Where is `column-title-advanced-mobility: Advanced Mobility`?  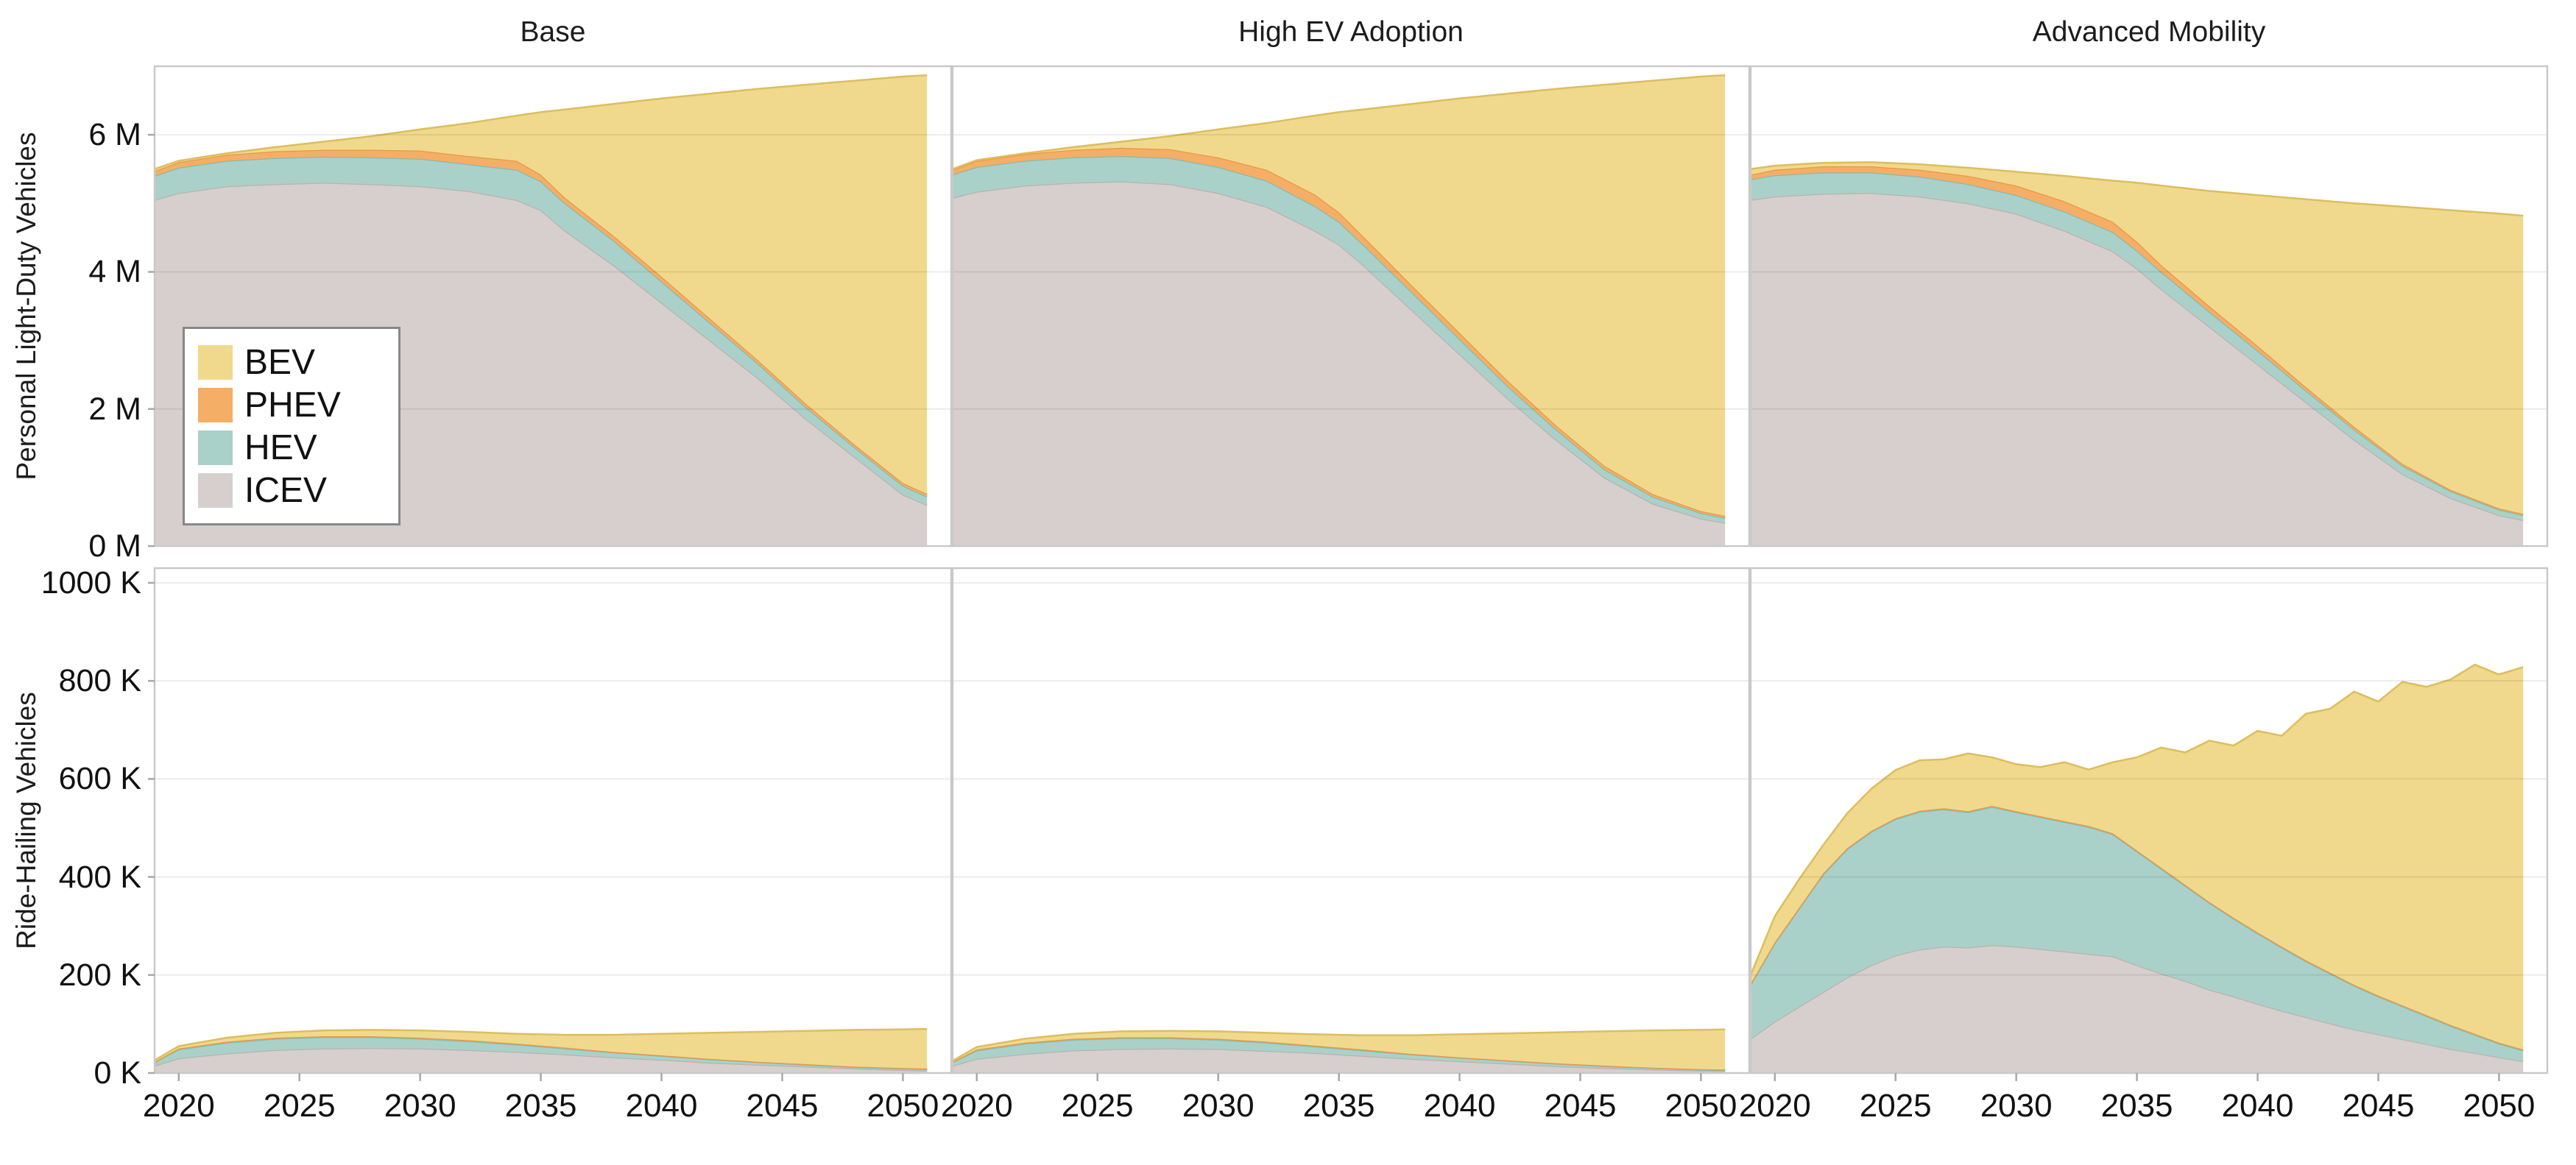 column-title-advanced-mobility: Advanced Mobility is located at coordinates (2149, 32).